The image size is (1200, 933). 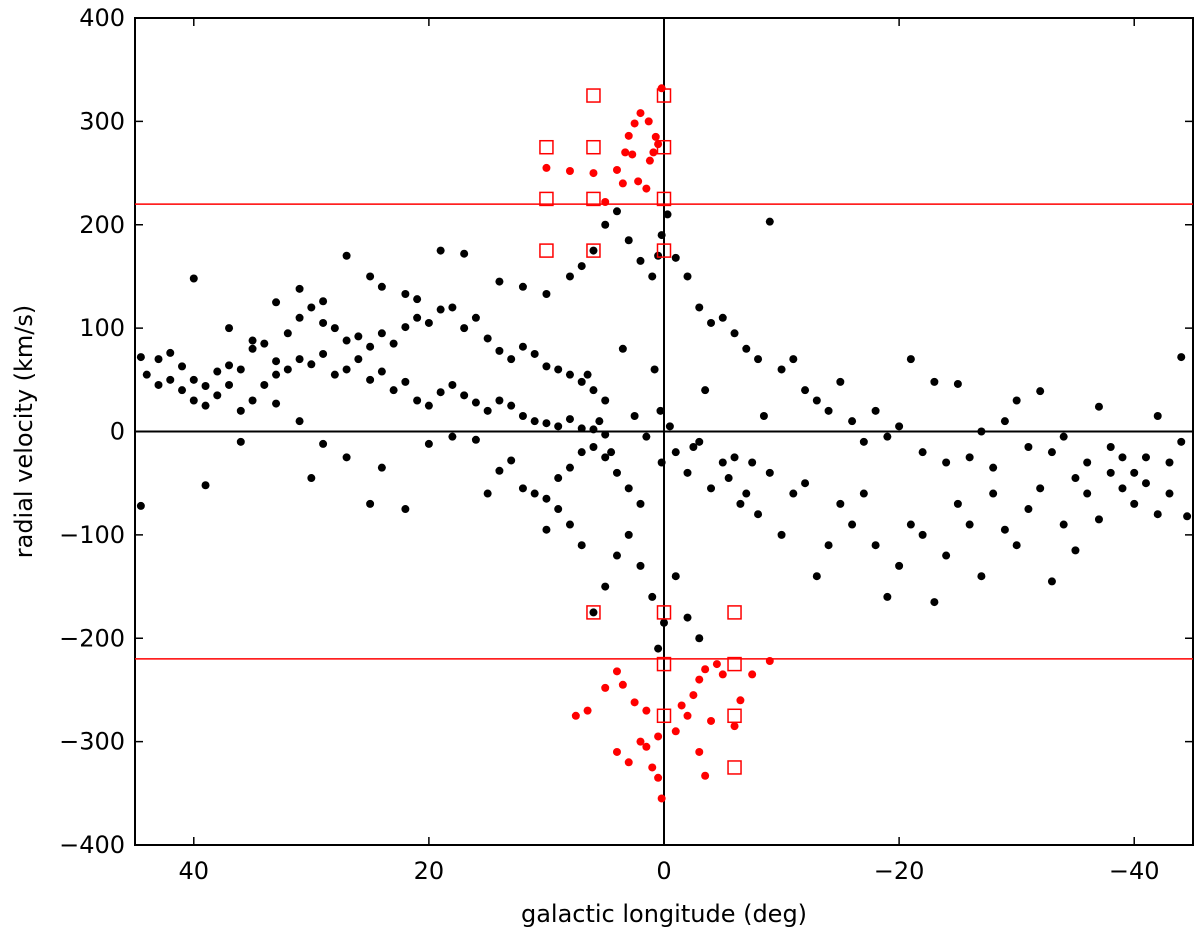 I want to click on y-tick-label: 200, so click(x=102, y=225).